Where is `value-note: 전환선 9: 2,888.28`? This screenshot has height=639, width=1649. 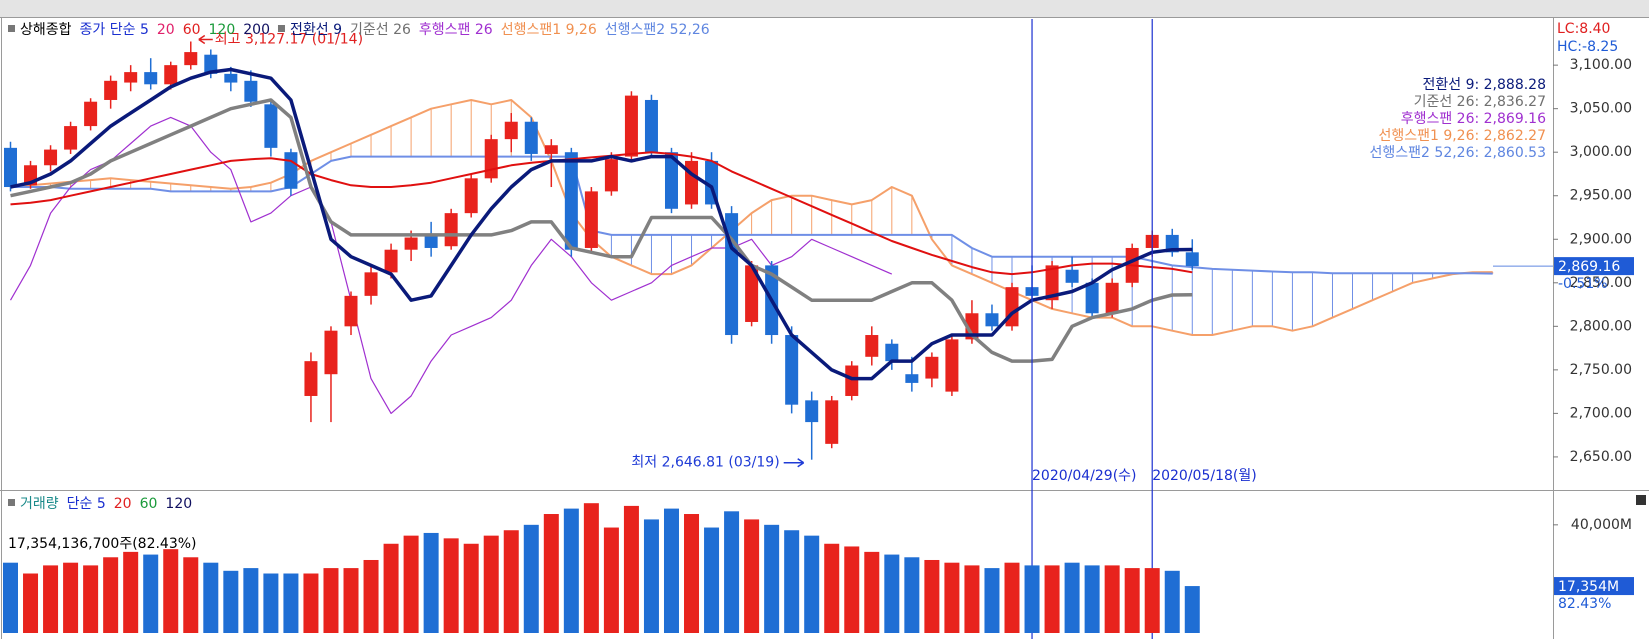
value-note: 전환선 9: 2,888.28 is located at coordinates (1484, 85).